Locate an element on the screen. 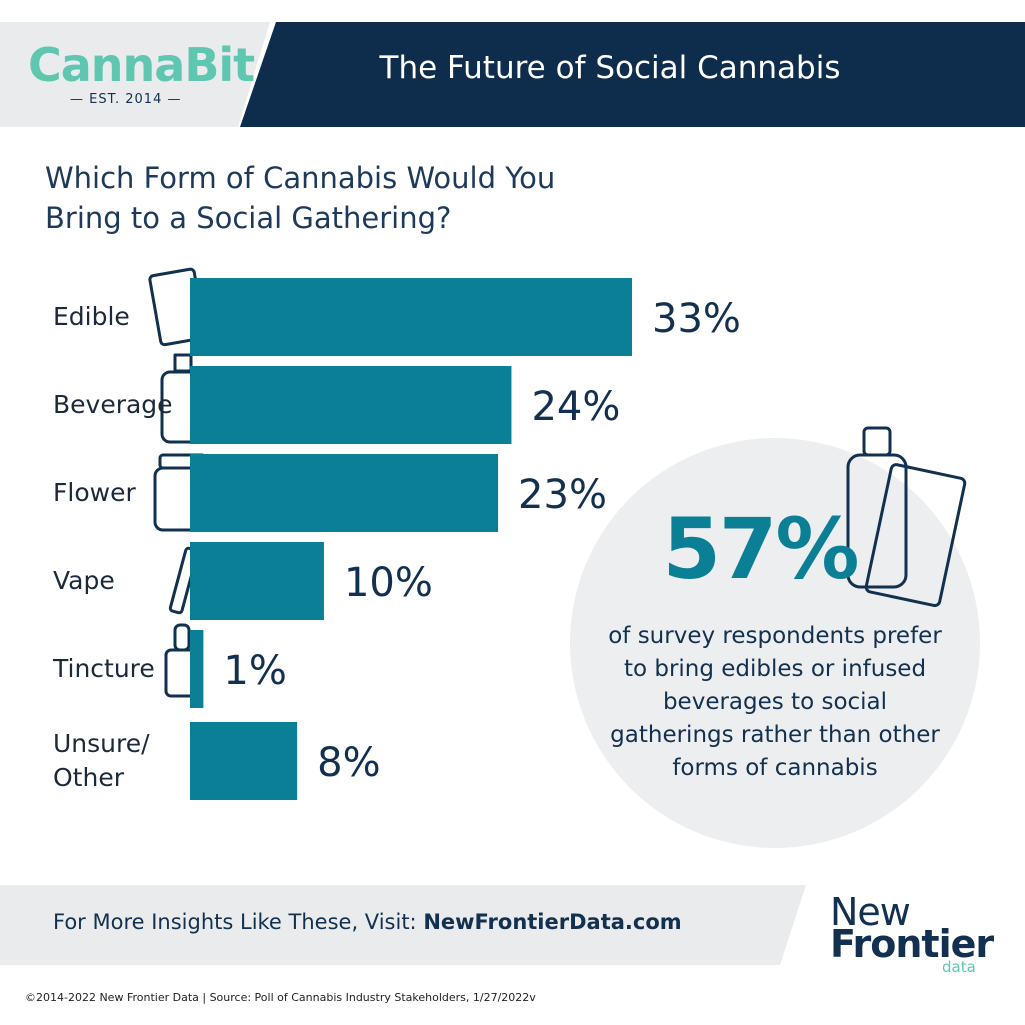 The width and height of the screenshot is (1025, 1025). footer-logo-frontier: Frontier is located at coordinates (912, 944).